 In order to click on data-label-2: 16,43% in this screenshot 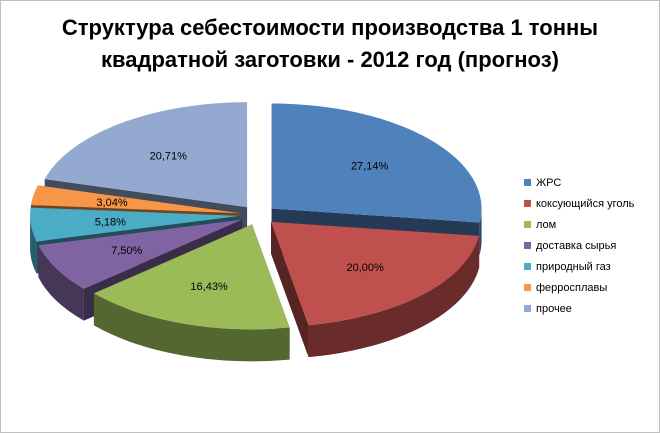, I will do `click(209, 287)`.